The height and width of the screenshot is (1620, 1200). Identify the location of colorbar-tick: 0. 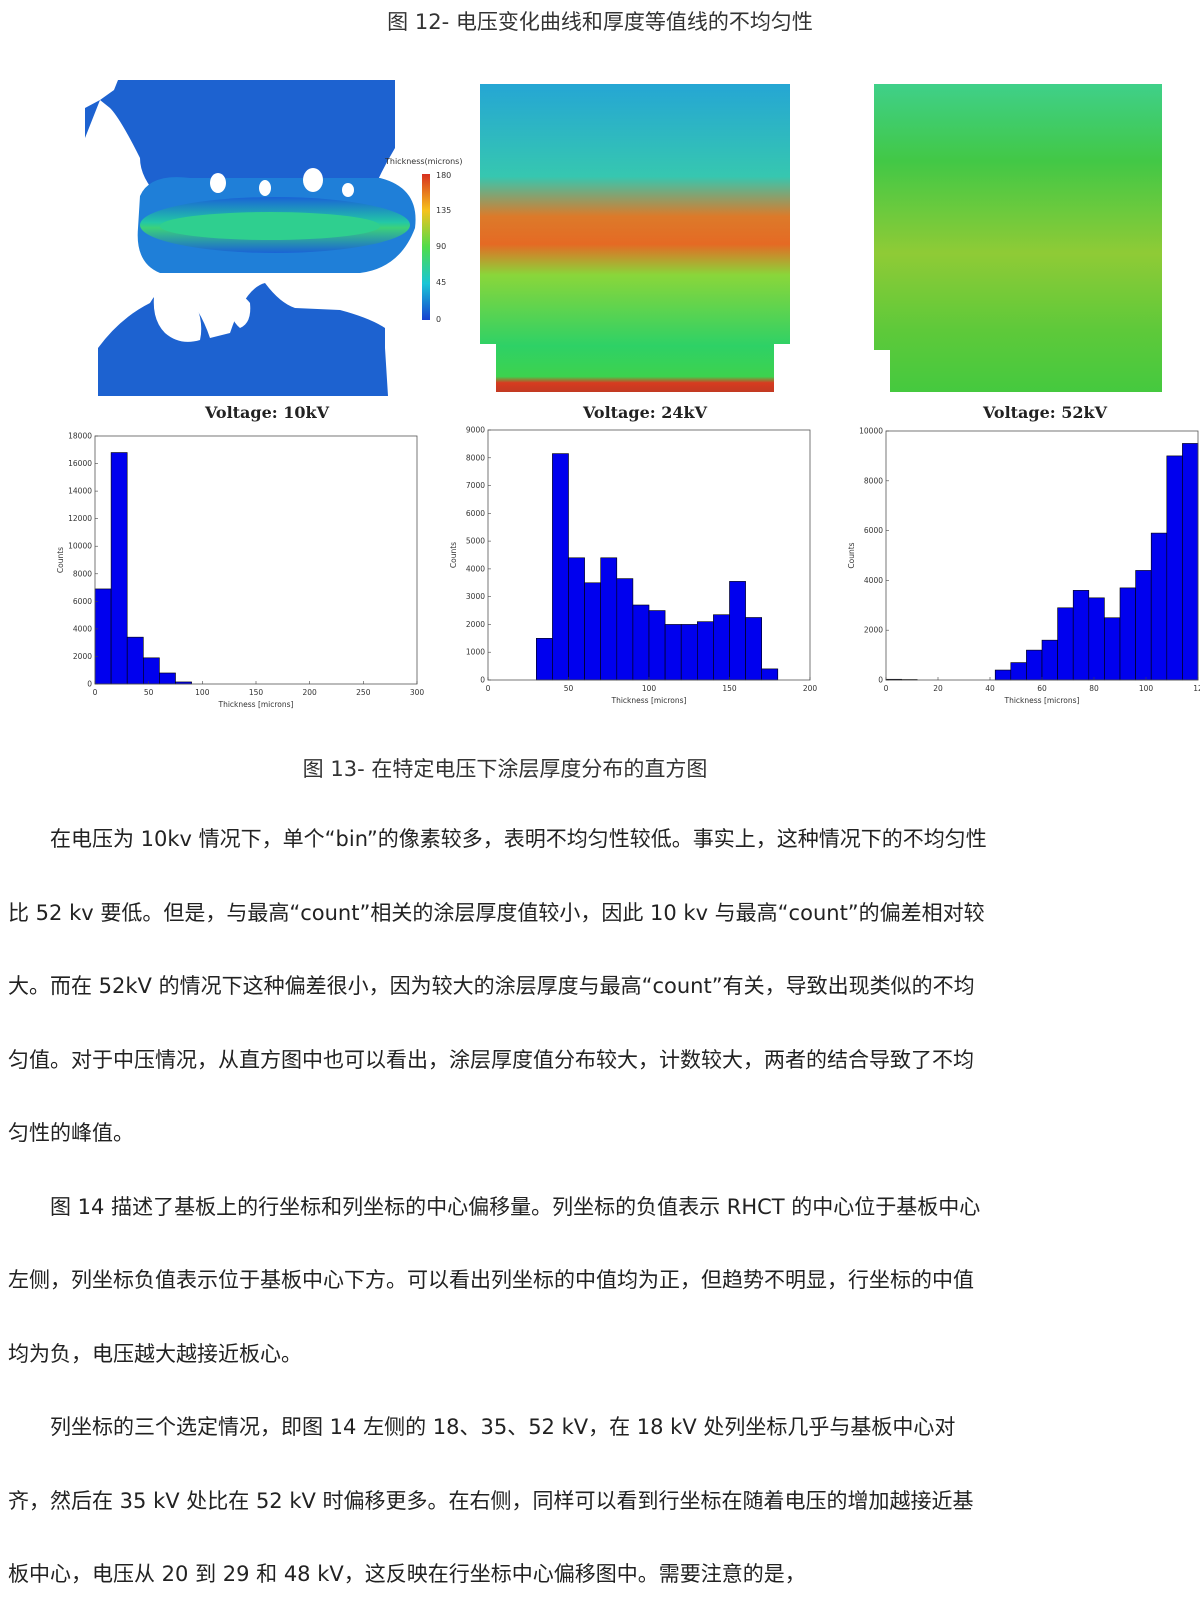
(438, 319).